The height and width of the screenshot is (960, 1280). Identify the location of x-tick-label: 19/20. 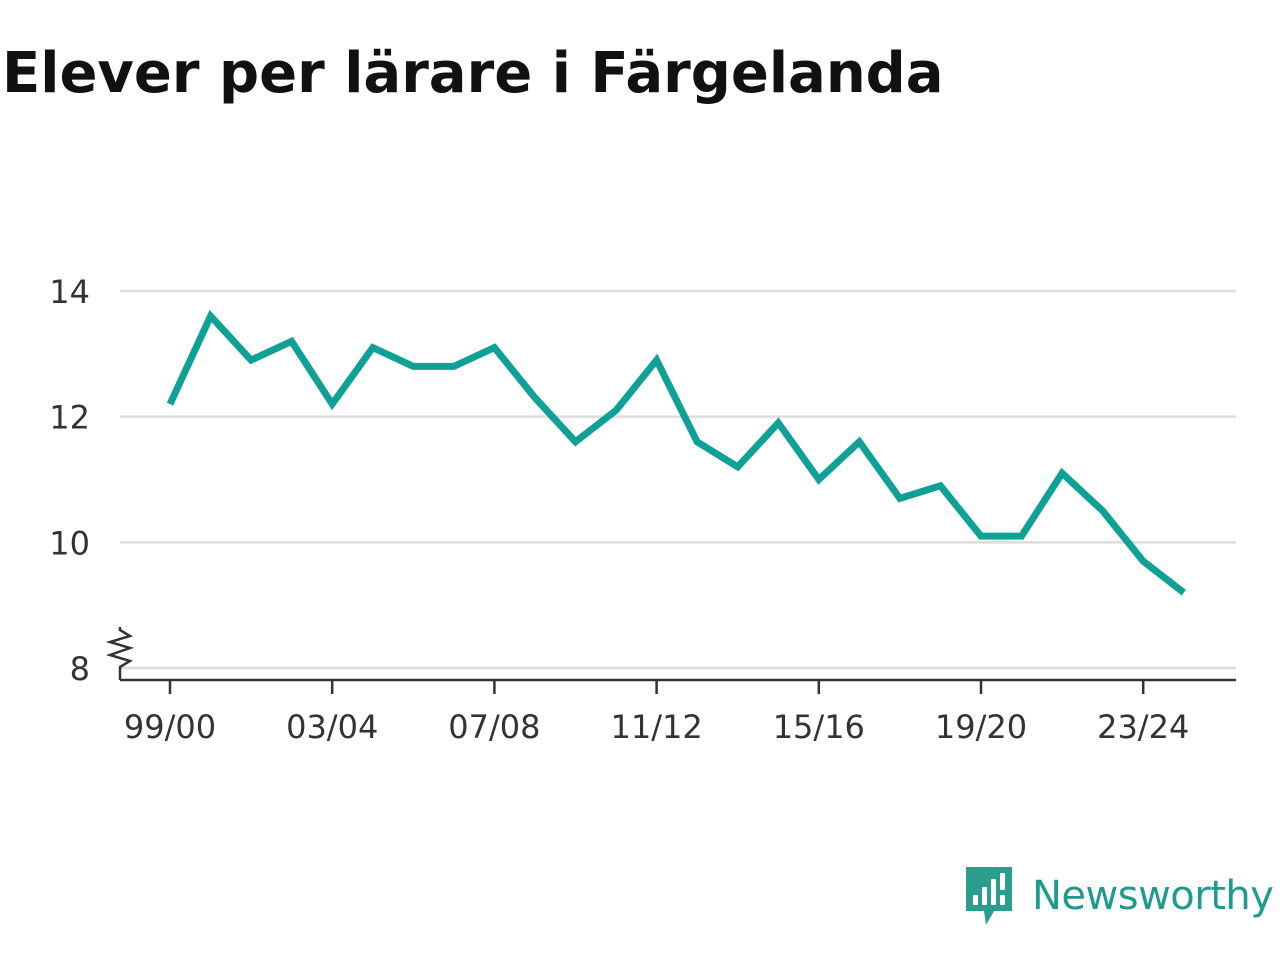
(981, 727).